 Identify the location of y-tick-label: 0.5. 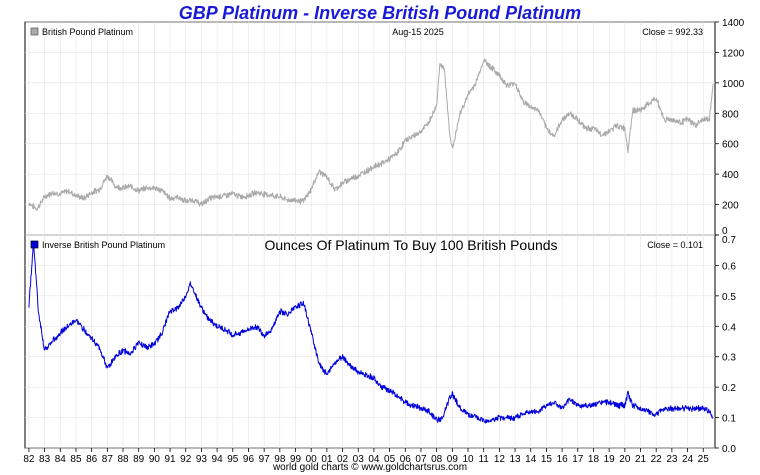
(729, 297).